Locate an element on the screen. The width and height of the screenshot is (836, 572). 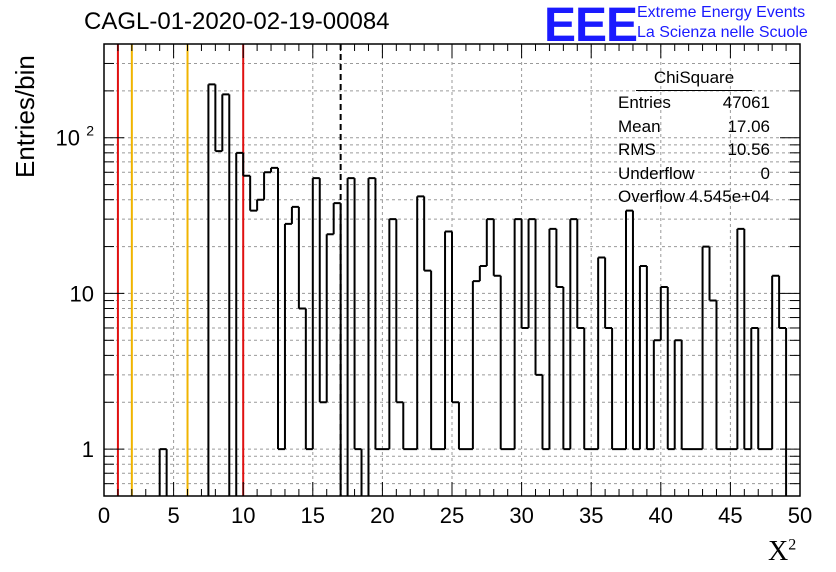
y-tick-label: 1 is located at coordinates (88, 449).